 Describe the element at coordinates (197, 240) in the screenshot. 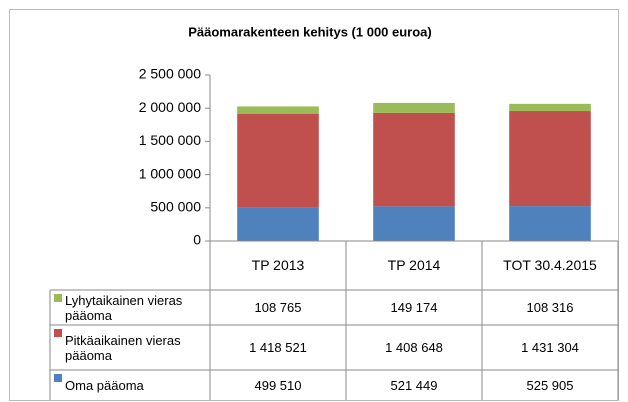

I see `y-tick-label: 0` at that location.